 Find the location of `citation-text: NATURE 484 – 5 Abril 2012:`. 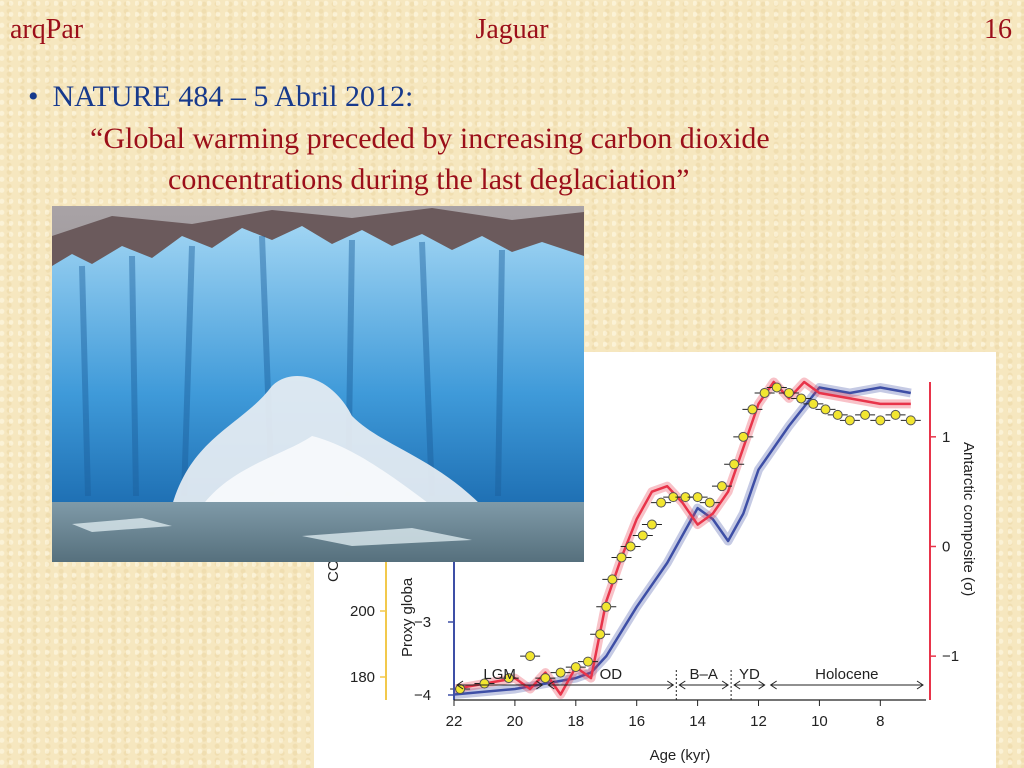

citation-text: NATURE 484 – 5 Abril 2012: is located at coordinates (233, 96).